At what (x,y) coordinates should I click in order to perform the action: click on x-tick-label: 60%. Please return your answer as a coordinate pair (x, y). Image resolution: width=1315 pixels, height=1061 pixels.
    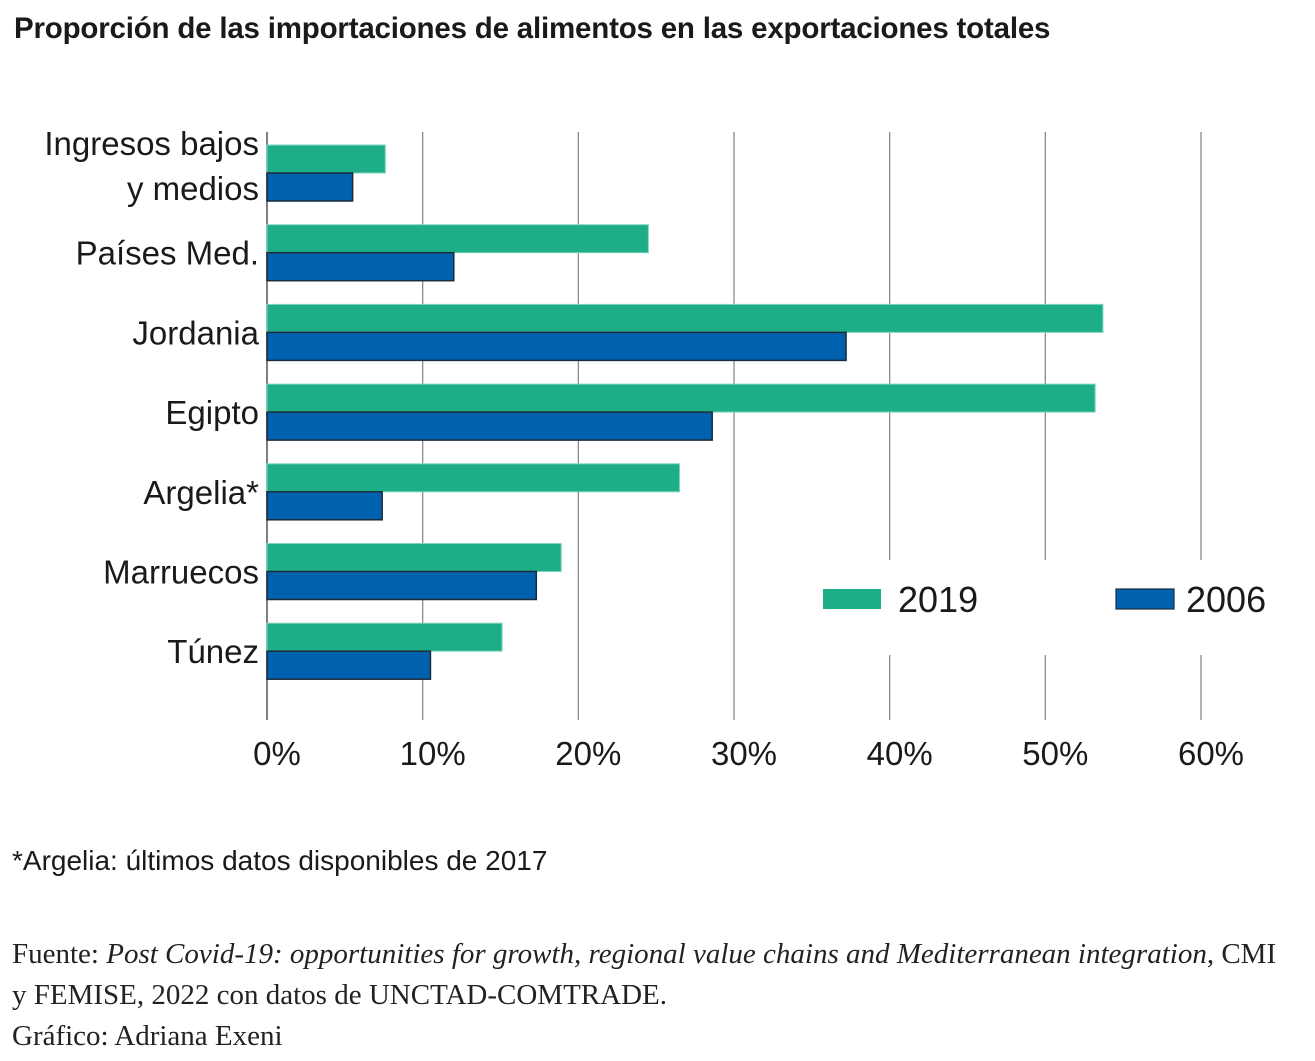
    Looking at the image, I should click on (1211, 753).